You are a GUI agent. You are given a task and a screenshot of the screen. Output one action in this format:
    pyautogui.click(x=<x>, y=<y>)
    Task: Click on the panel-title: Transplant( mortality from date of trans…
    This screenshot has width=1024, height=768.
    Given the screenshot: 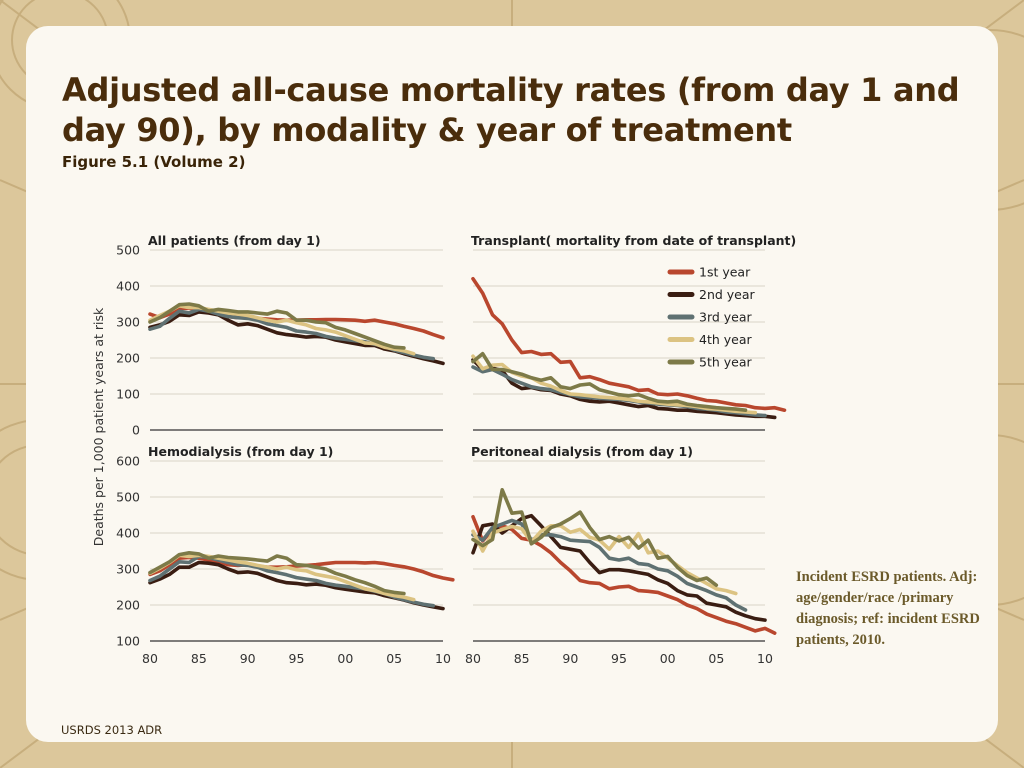 What is the action you would take?
    pyautogui.click(x=633, y=240)
    